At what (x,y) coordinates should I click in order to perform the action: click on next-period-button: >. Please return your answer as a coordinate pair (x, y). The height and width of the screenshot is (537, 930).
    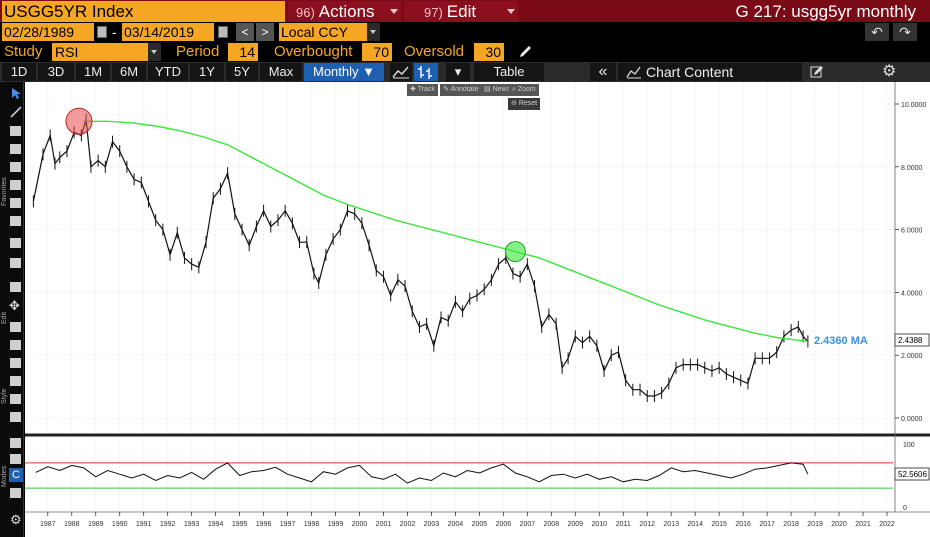
    Looking at the image, I should click on (265, 32).